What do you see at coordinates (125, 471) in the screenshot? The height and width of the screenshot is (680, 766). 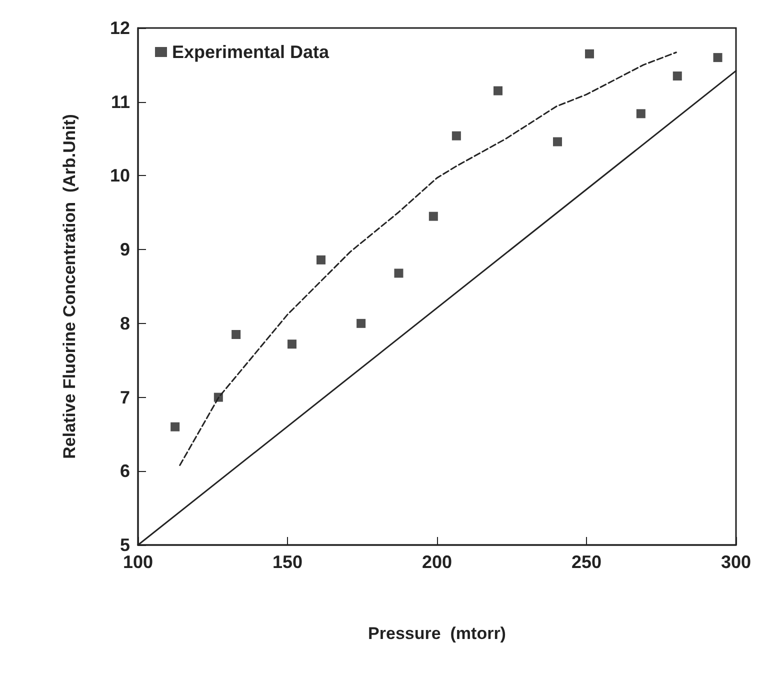 I see `y-tick-label: 6` at bounding box center [125, 471].